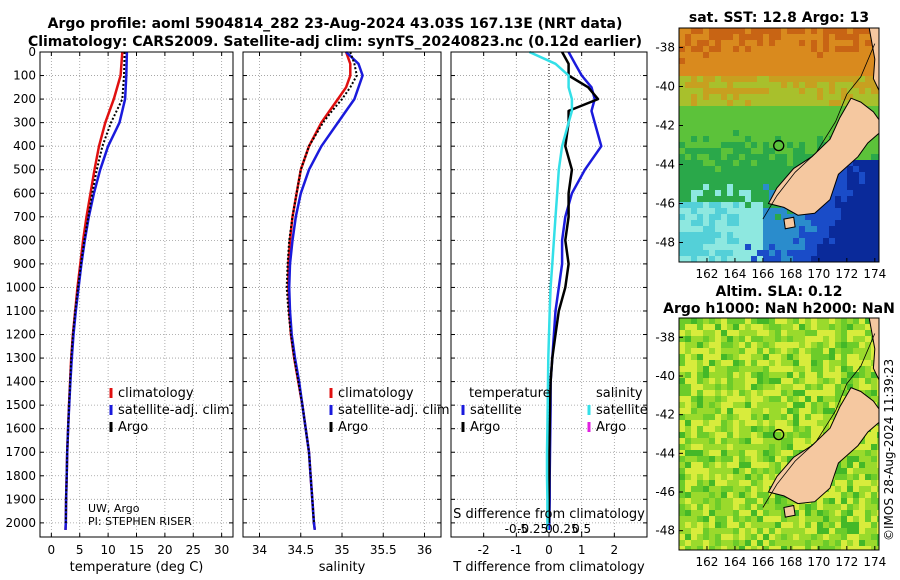  I want to click on y-tick-label: 1700, so click(20, 452).